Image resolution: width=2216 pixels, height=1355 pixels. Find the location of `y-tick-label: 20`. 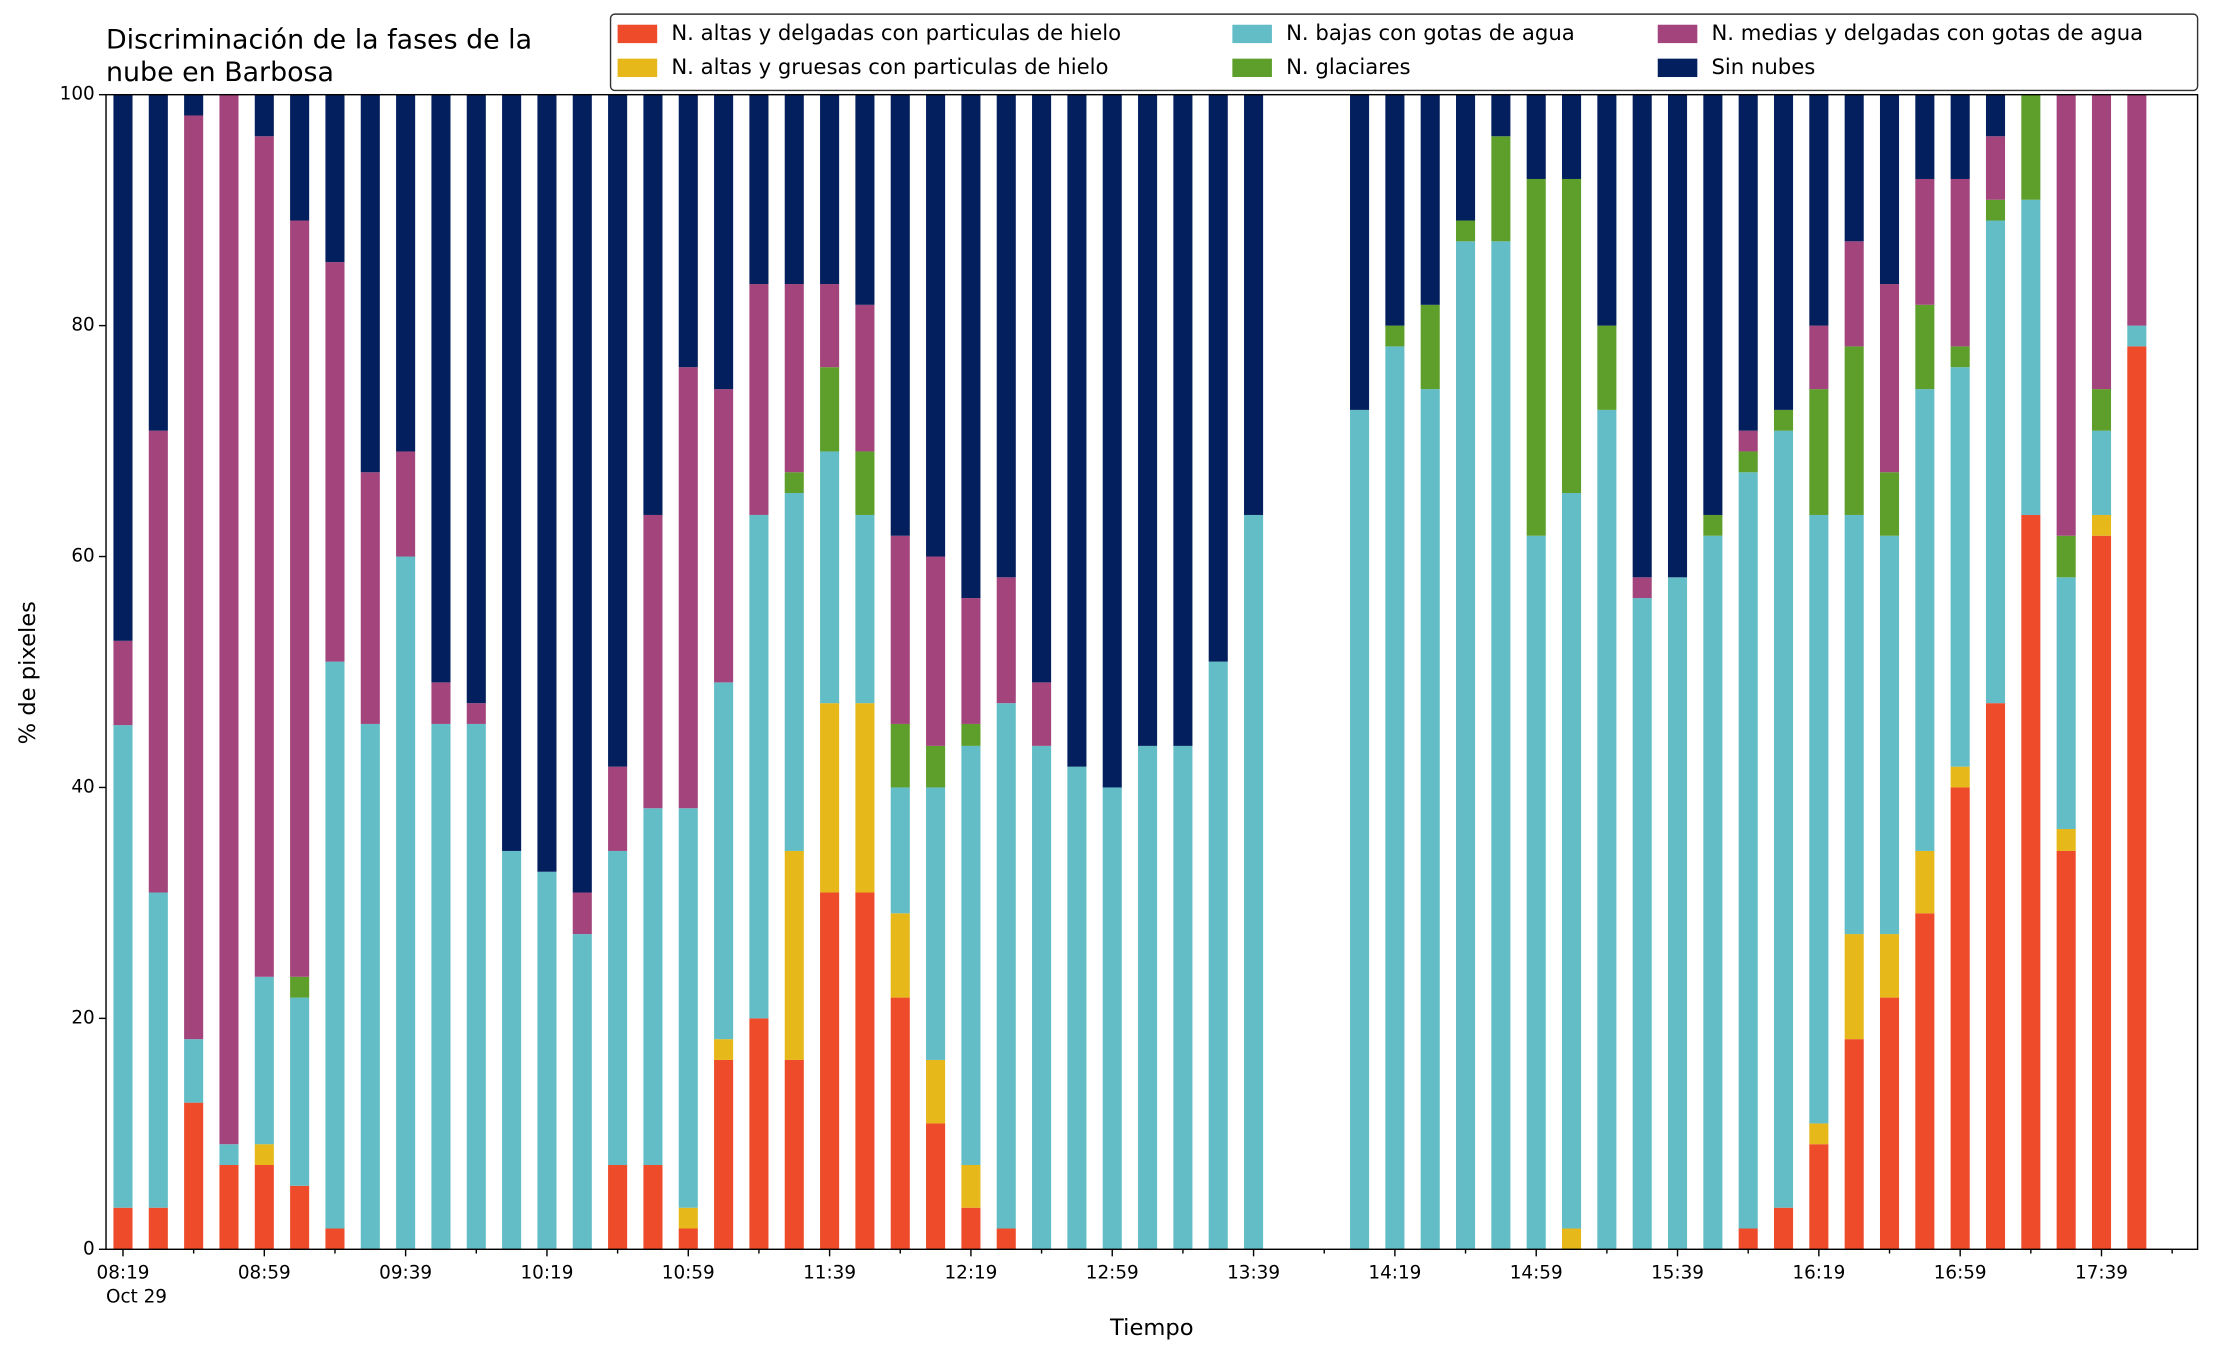

y-tick-label: 20 is located at coordinates (82, 1017).